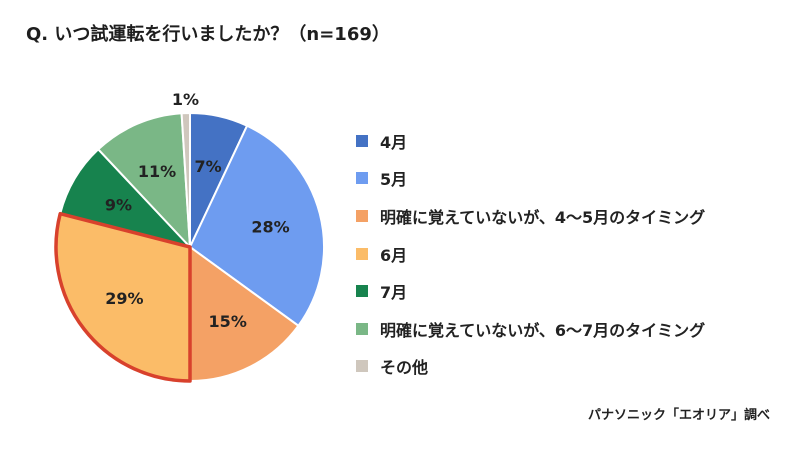  What do you see at coordinates (543, 217) in the screenshot?
I see `legend-label: 明確に覚えていないが、4〜5月のタイミング` at bounding box center [543, 217].